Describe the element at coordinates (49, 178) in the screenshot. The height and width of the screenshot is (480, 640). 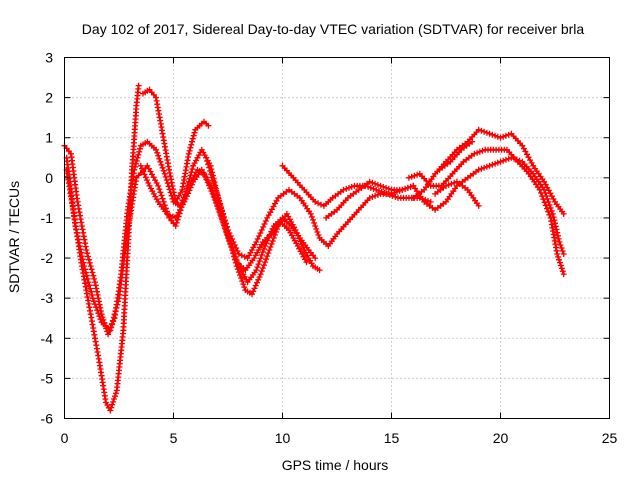
I see `y-tick-label: 0` at that location.